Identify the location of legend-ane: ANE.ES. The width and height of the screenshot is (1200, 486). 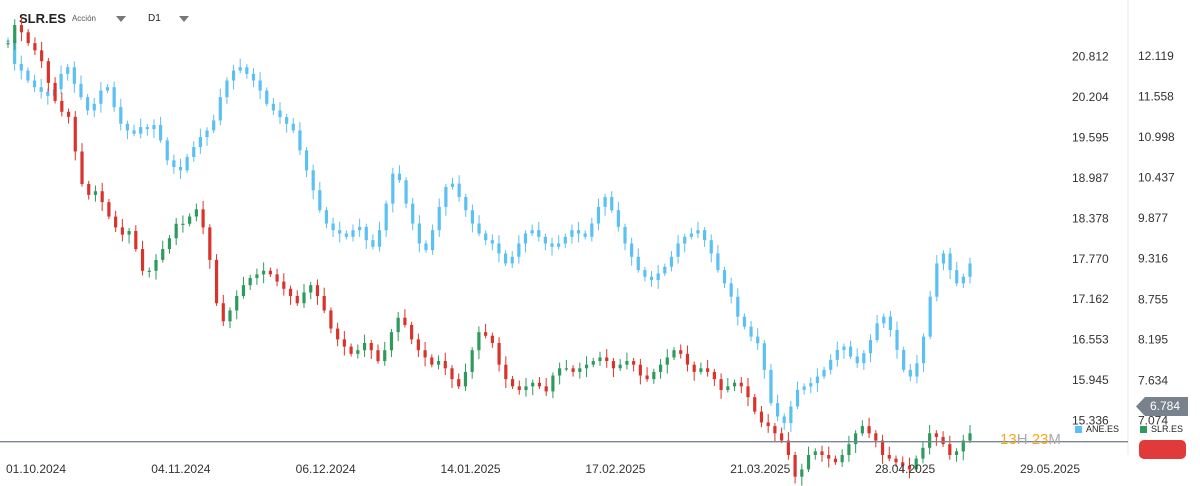
(1097, 429).